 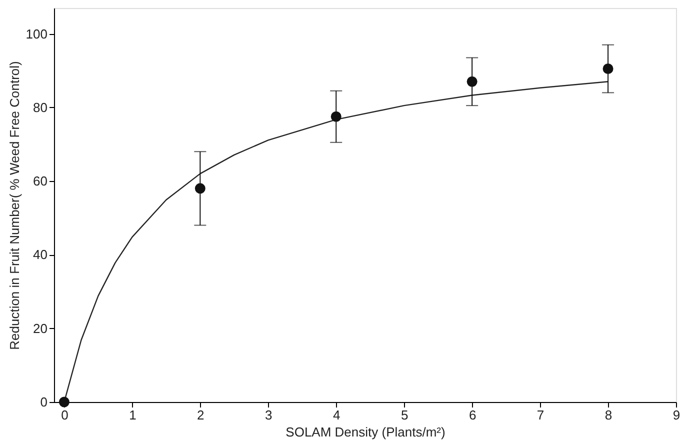 What do you see at coordinates (336, 415) in the screenshot?
I see `x-tick-label: 4` at bounding box center [336, 415].